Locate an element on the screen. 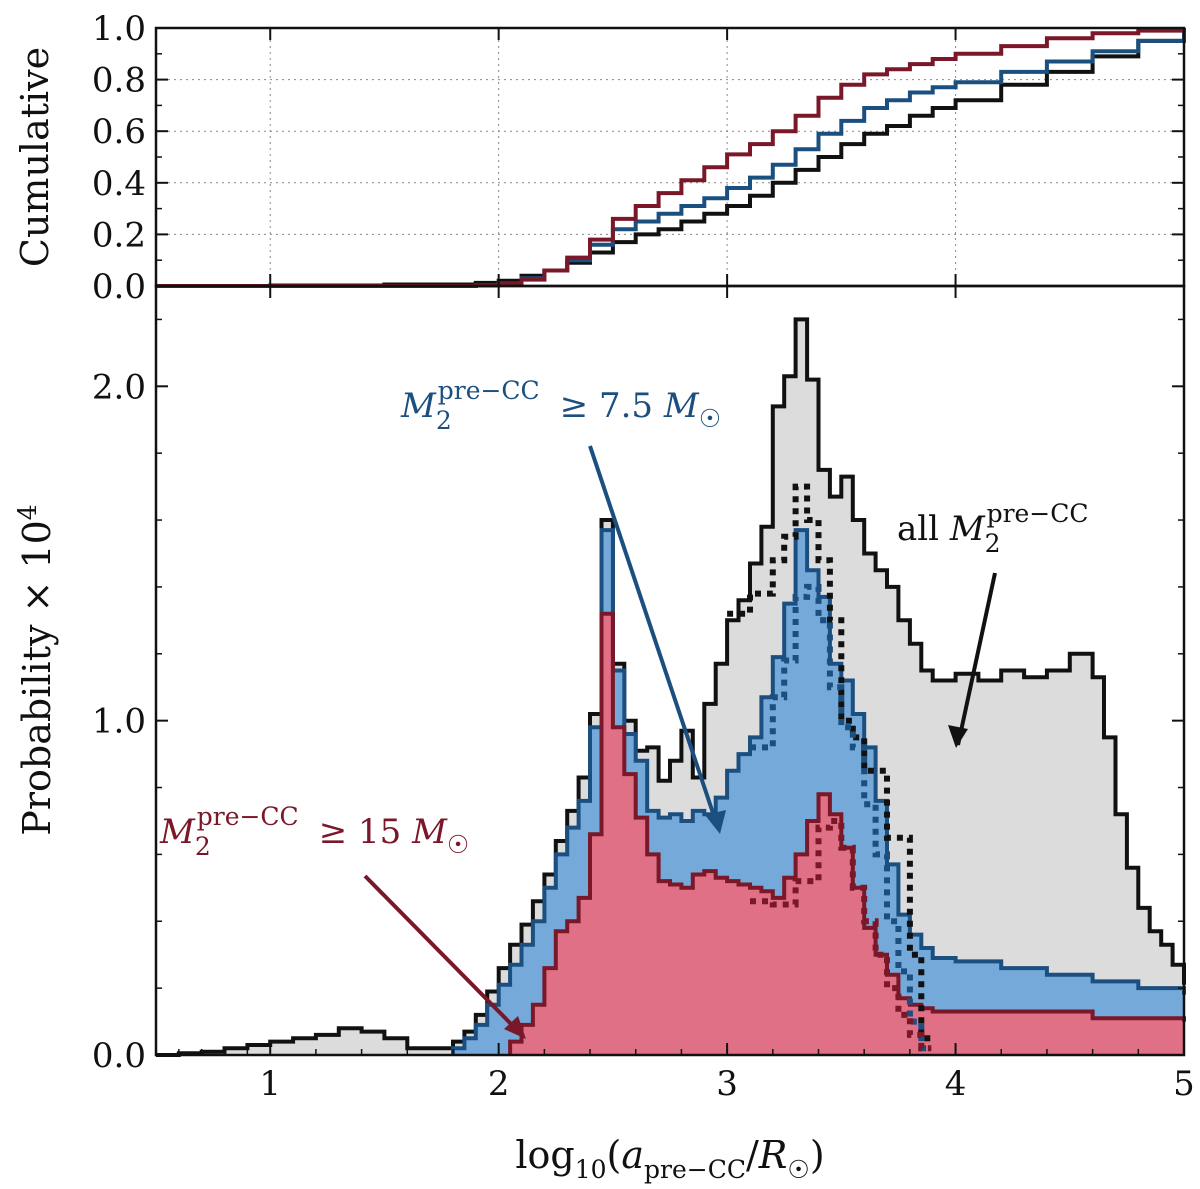 The width and height of the screenshot is (1200, 1189). bottom-ylabel: Probability × 104 is located at coordinates (36, 669).